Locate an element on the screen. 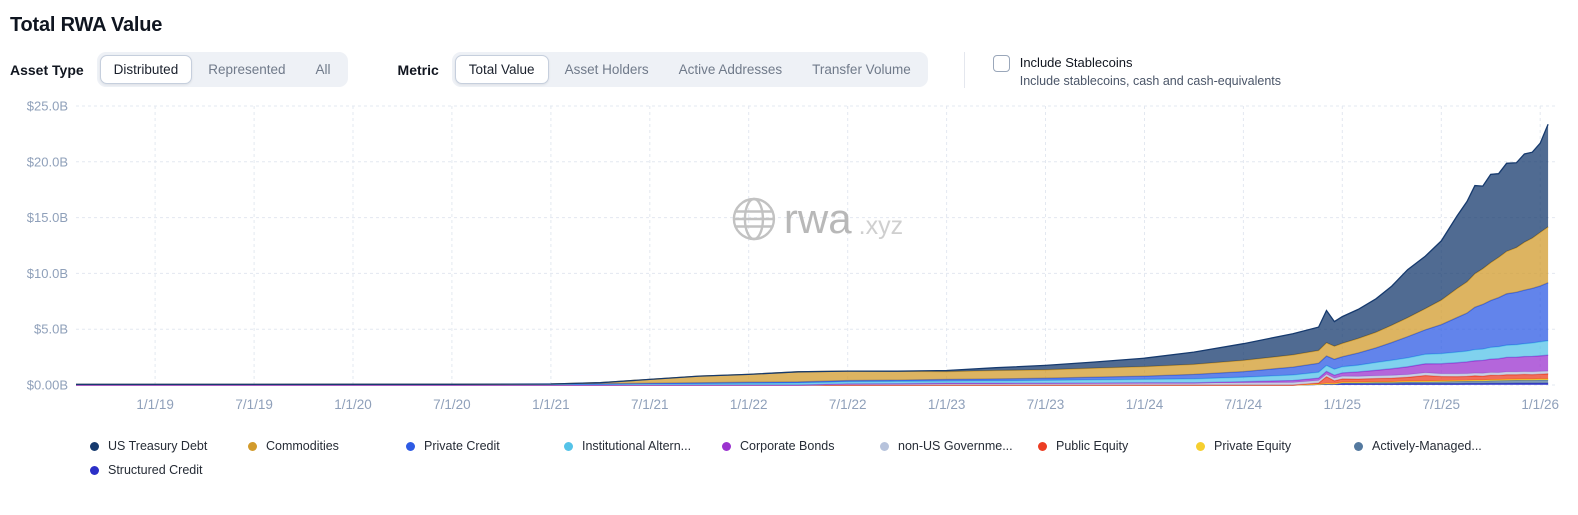 This screenshot has width=1578, height=515. svg-text: $20.0B is located at coordinates (47, 161).